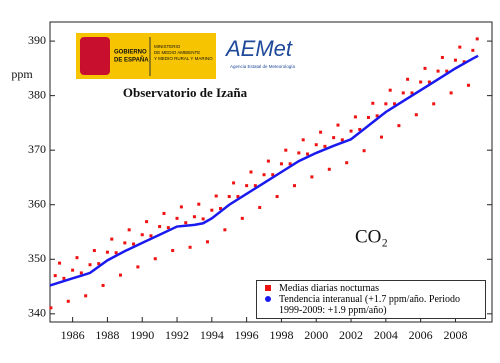 The height and width of the screenshot is (363, 500). What do you see at coordinates (316, 335) in the screenshot?
I see `x-tick-label: 2000` at bounding box center [316, 335].